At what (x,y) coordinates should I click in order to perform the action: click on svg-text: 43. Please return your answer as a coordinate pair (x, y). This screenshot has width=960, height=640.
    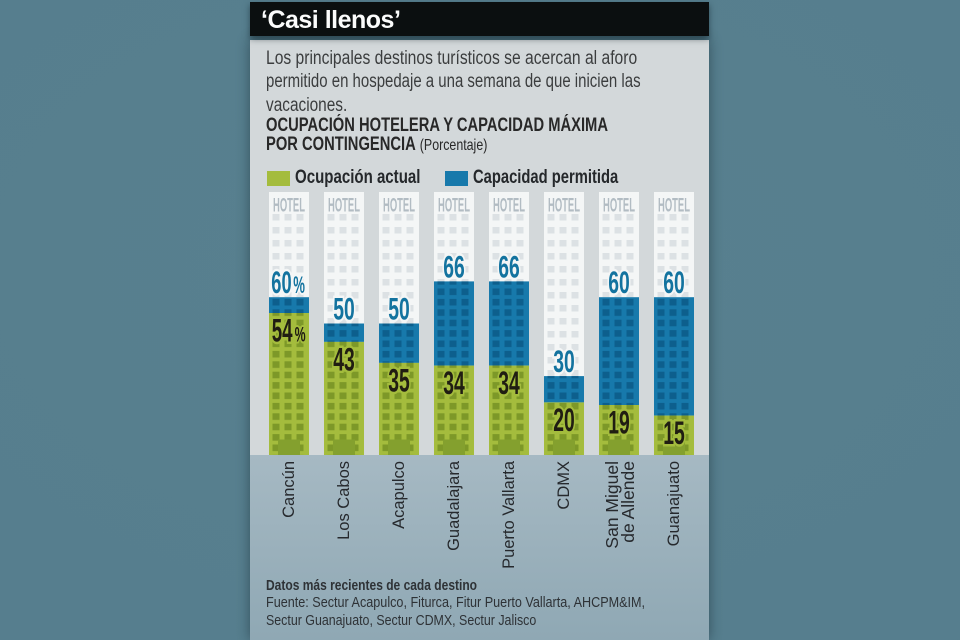
    Looking at the image, I should click on (344, 359).